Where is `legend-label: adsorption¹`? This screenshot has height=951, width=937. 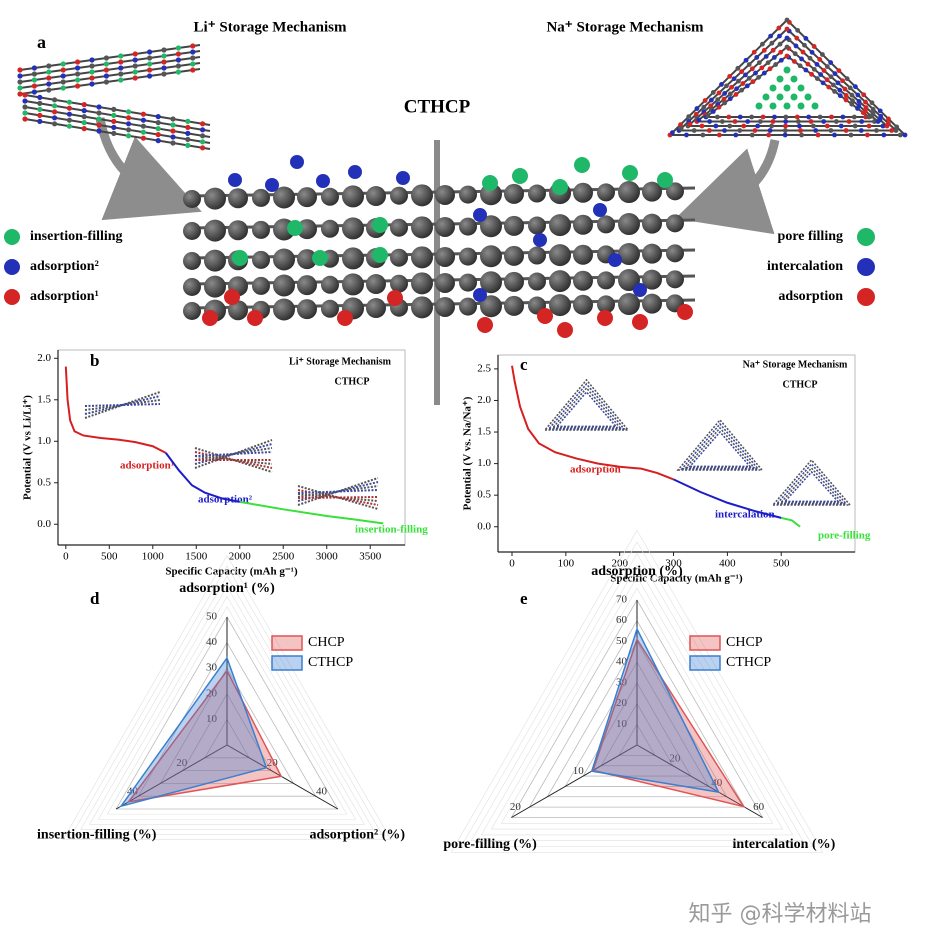 legend-label: adsorption¹ is located at coordinates (64, 296).